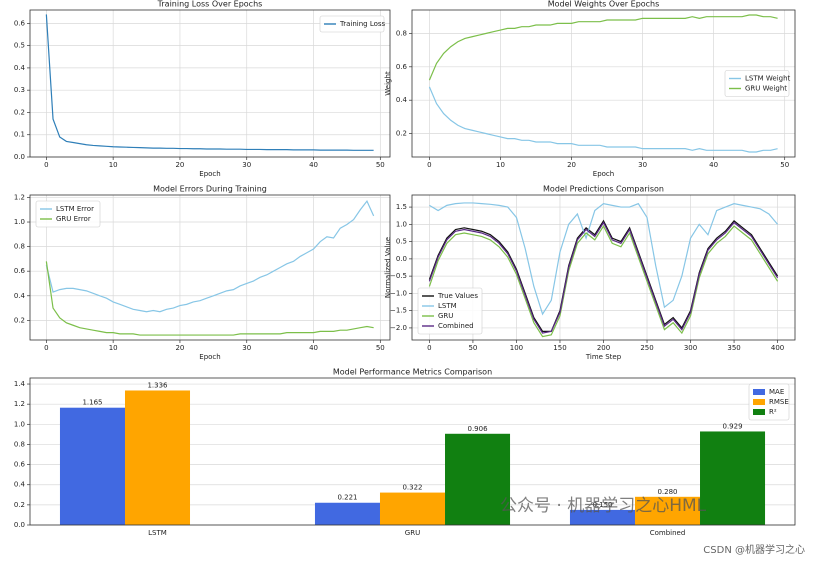 The image size is (819, 564). What do you see at coordinates (347, 498) in the screenshot?
I see `bar-value-label: 0.221` at bounding box center [347, 498].